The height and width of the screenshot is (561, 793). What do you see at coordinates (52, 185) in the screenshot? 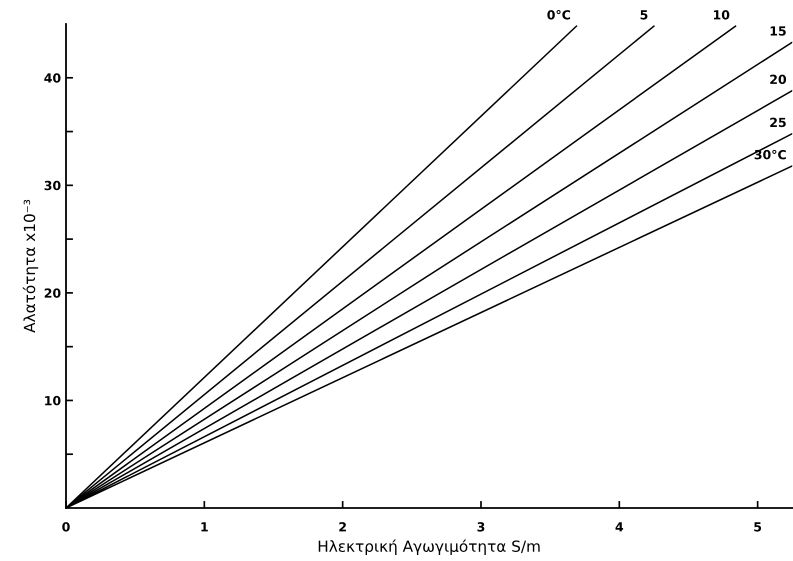
I see `y-tick-label: 30` at bounding box center [52, 185].